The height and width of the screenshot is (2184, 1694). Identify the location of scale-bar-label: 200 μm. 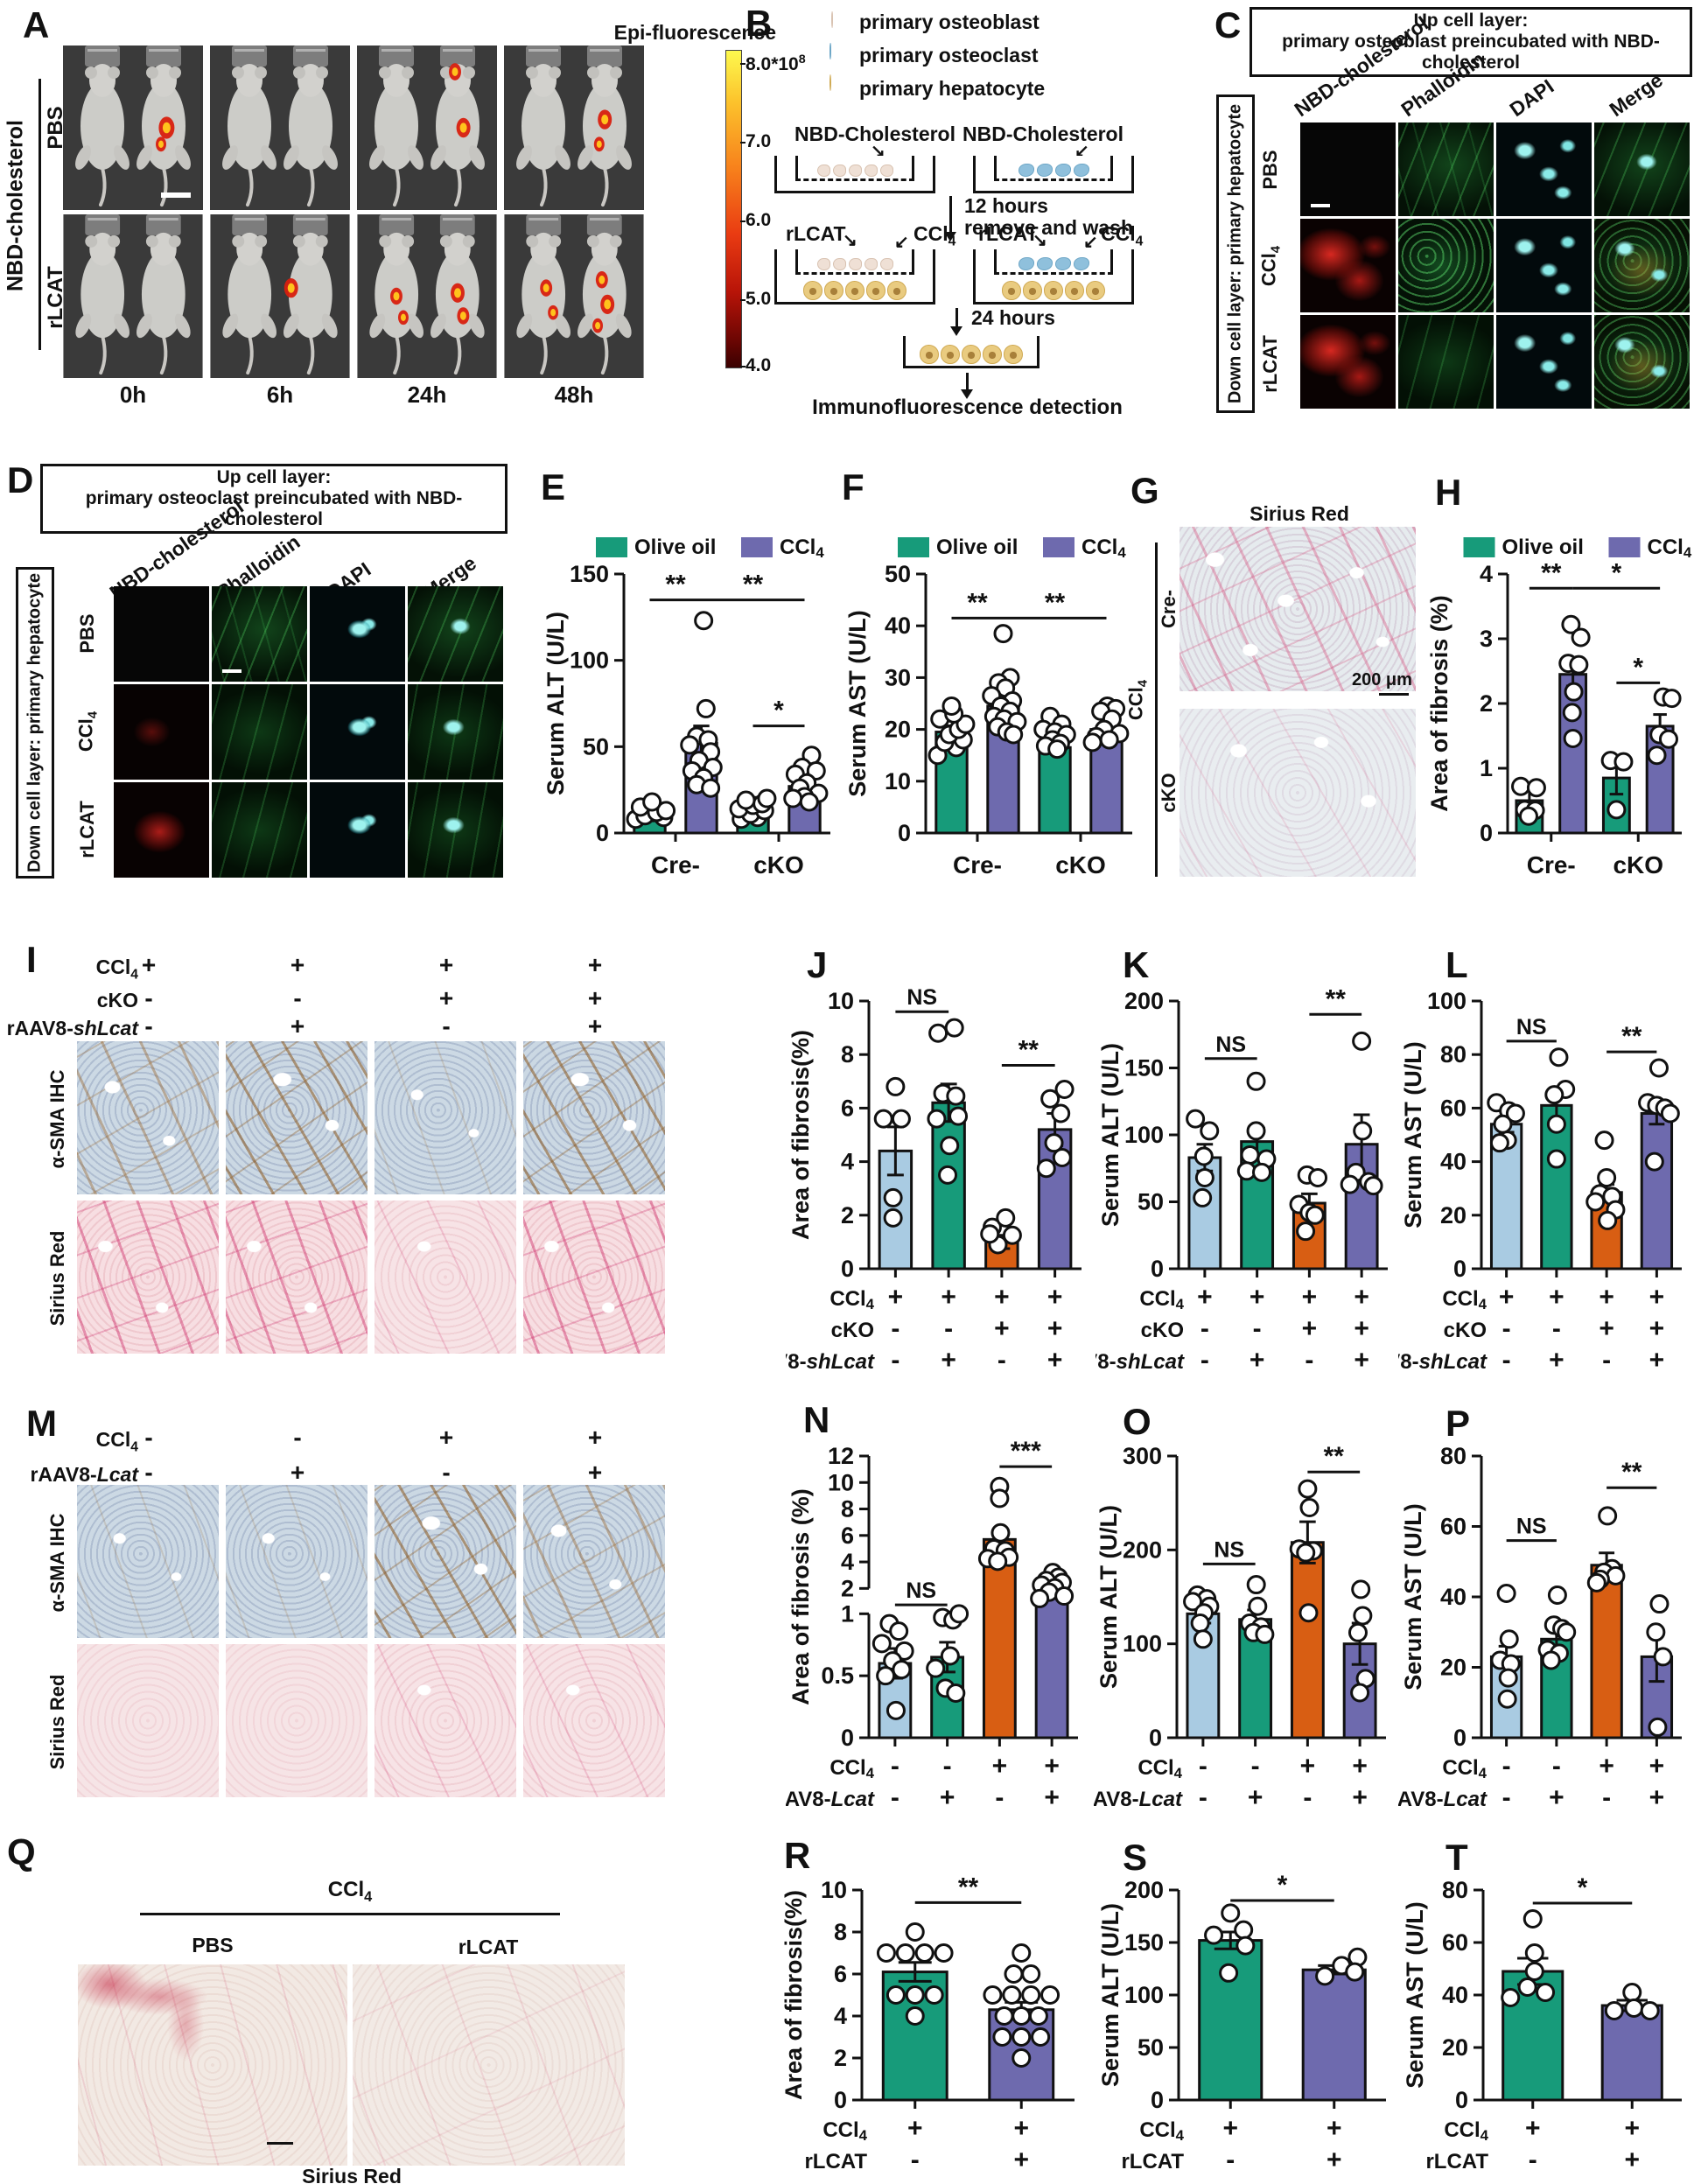
(1382, 680).